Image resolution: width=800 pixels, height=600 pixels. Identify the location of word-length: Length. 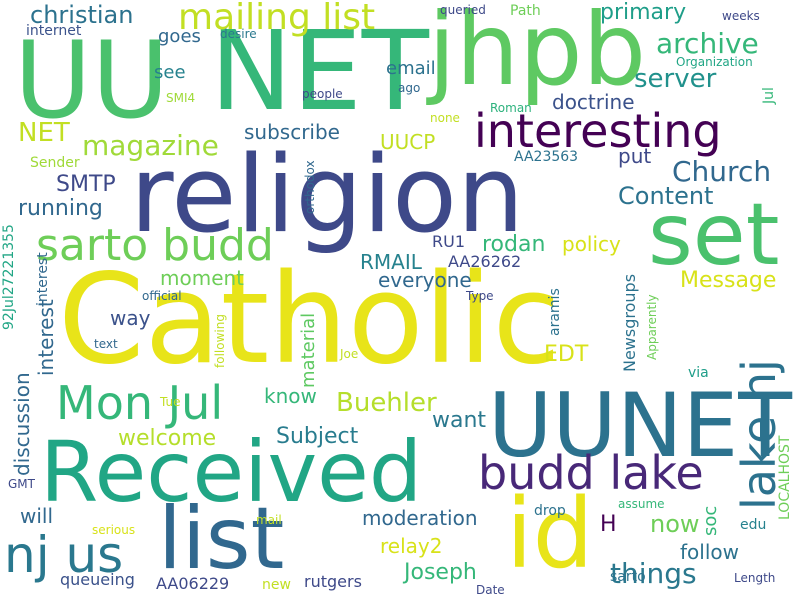
(755, 578).